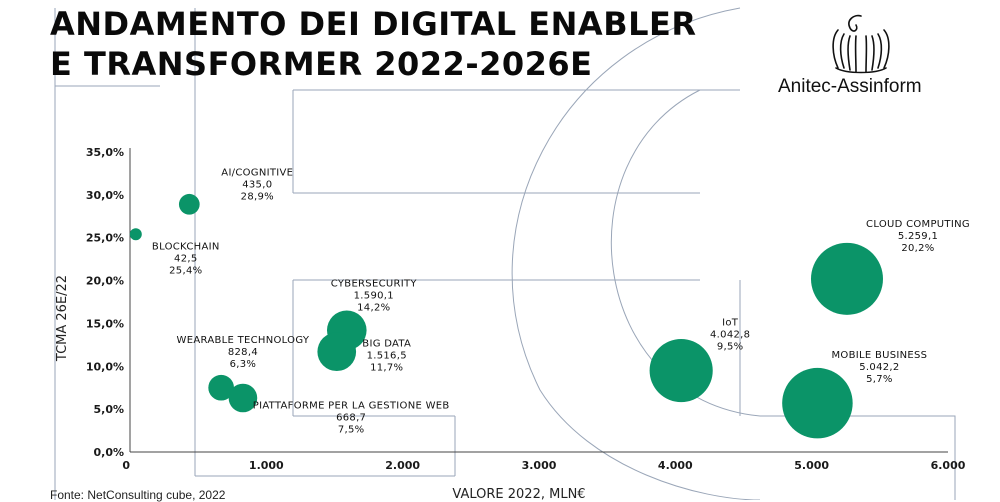  What do you see at coordinates (861, 44) in the screenshot?
I see `logo-icon` at bounding box center [861, 44].